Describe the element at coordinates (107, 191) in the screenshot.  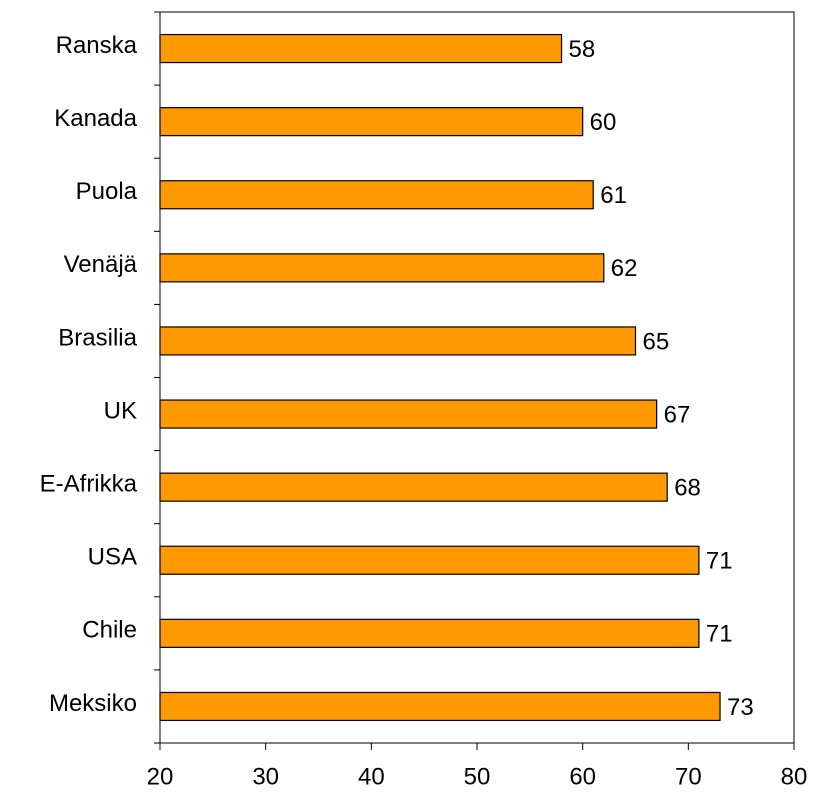
I see `y-tick-label: Puola` at that location.